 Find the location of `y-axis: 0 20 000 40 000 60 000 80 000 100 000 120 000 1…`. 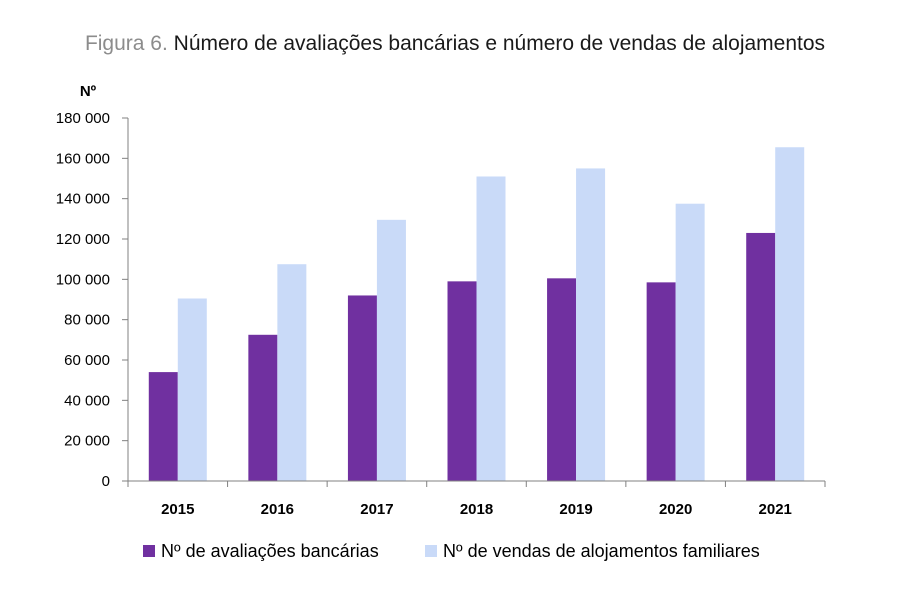

y-axis: 0 20 000 40 000 60 000 80 000 100 000 120 000 1… is located at coordinates (92, 300).